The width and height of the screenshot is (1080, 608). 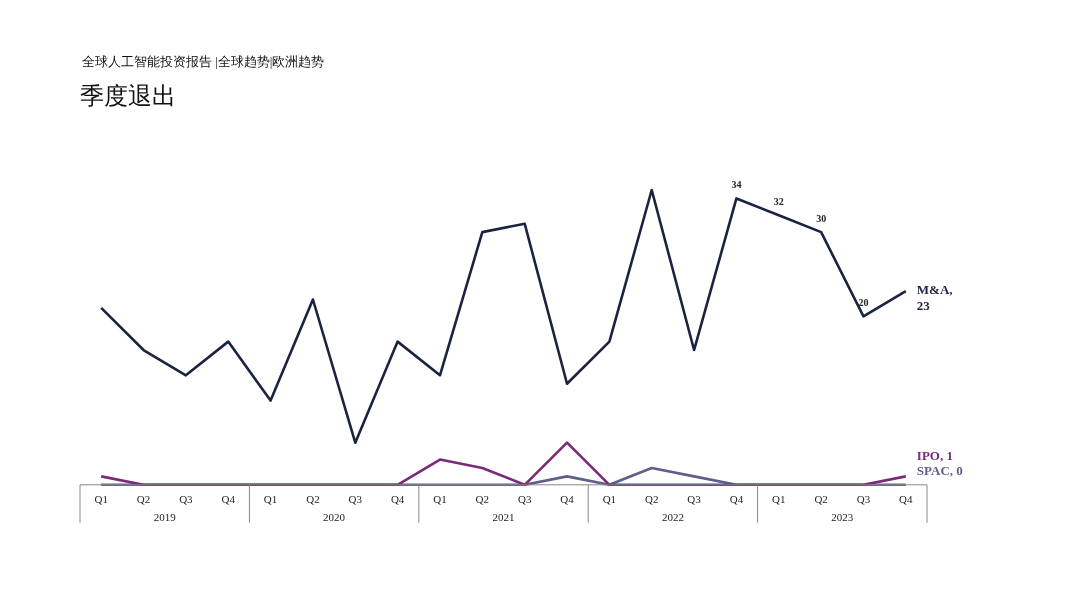 What do you see at coordinates (203, 62) in the screenshot?
I see `chart-subtitle: 全球人工智能投资报告 |全球趋势|欧洲趋势` at bounding box center [203, 62].